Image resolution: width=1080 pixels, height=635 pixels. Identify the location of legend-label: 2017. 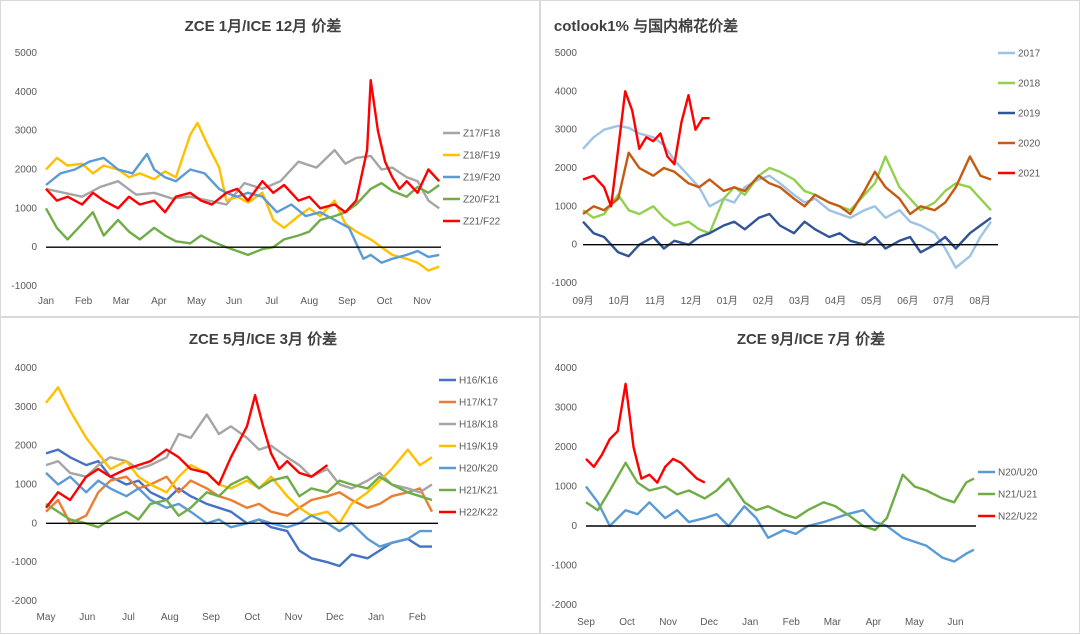
(1029, 54).